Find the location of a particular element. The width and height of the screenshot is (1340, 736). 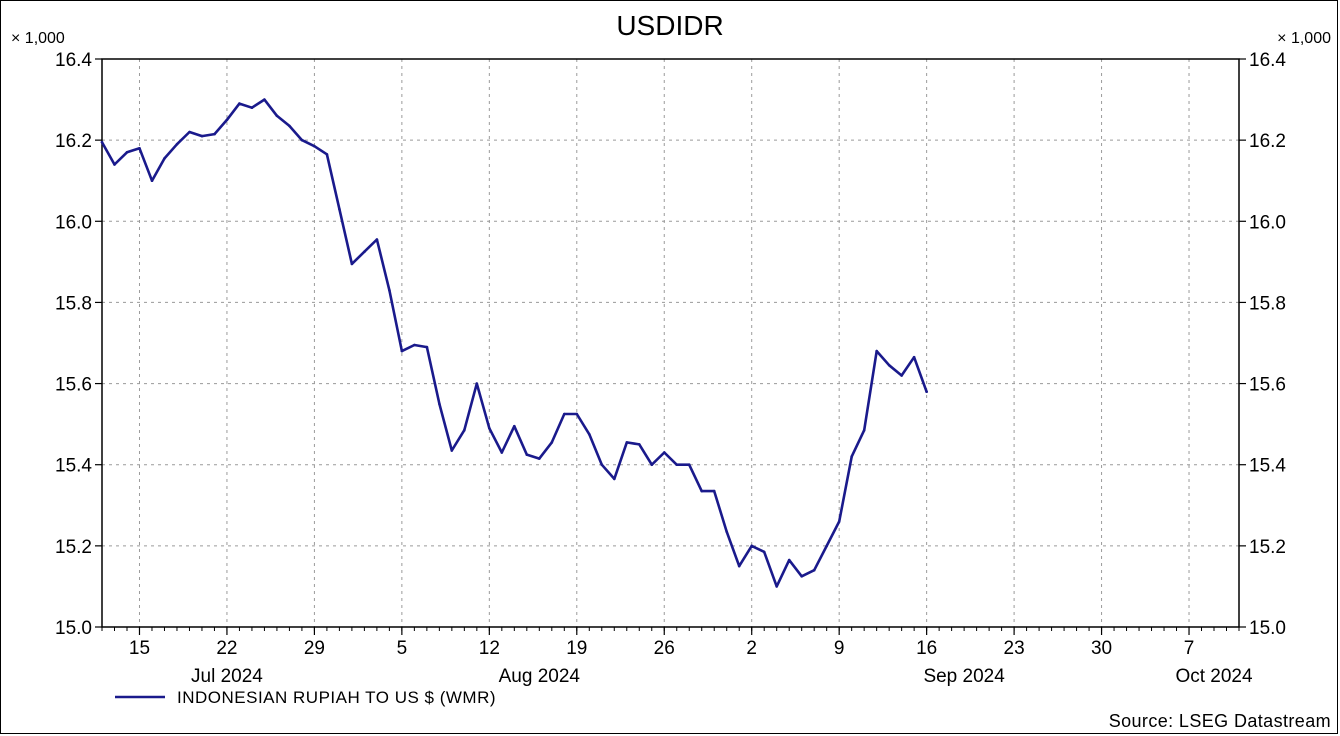

x-tick-label: 16 is located at coordinates (926, 648).